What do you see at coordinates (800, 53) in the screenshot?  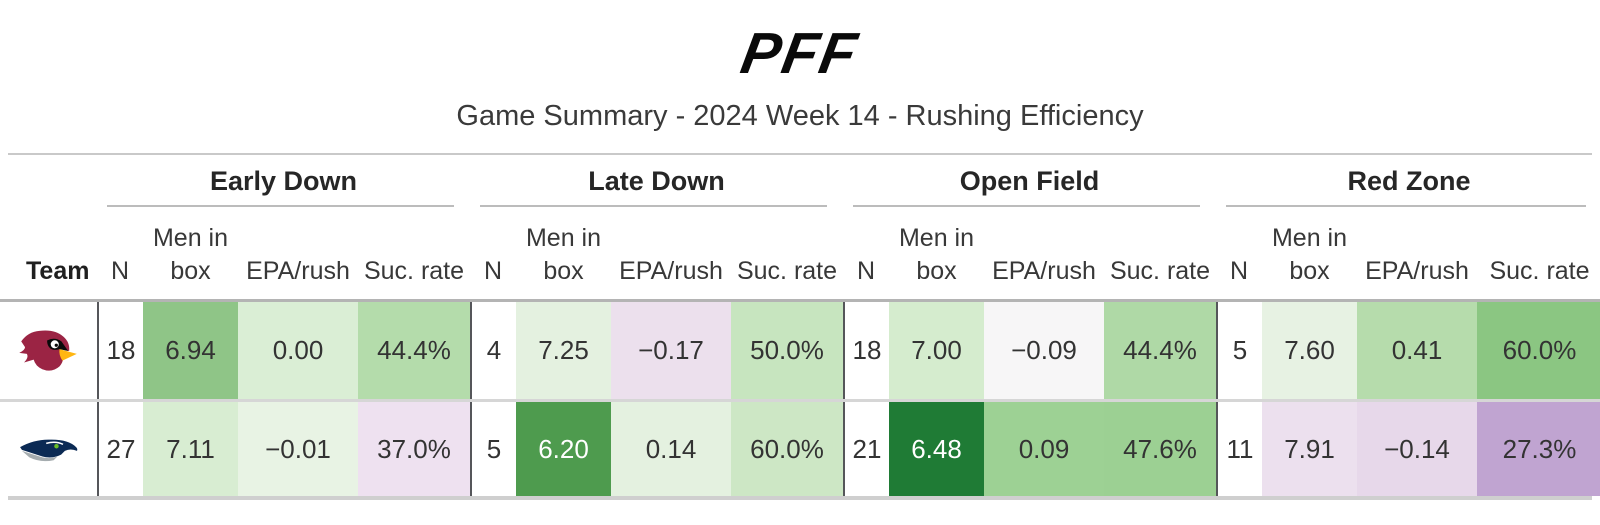 I see `pff-logo: PFF` at bounding box center [800, 53].